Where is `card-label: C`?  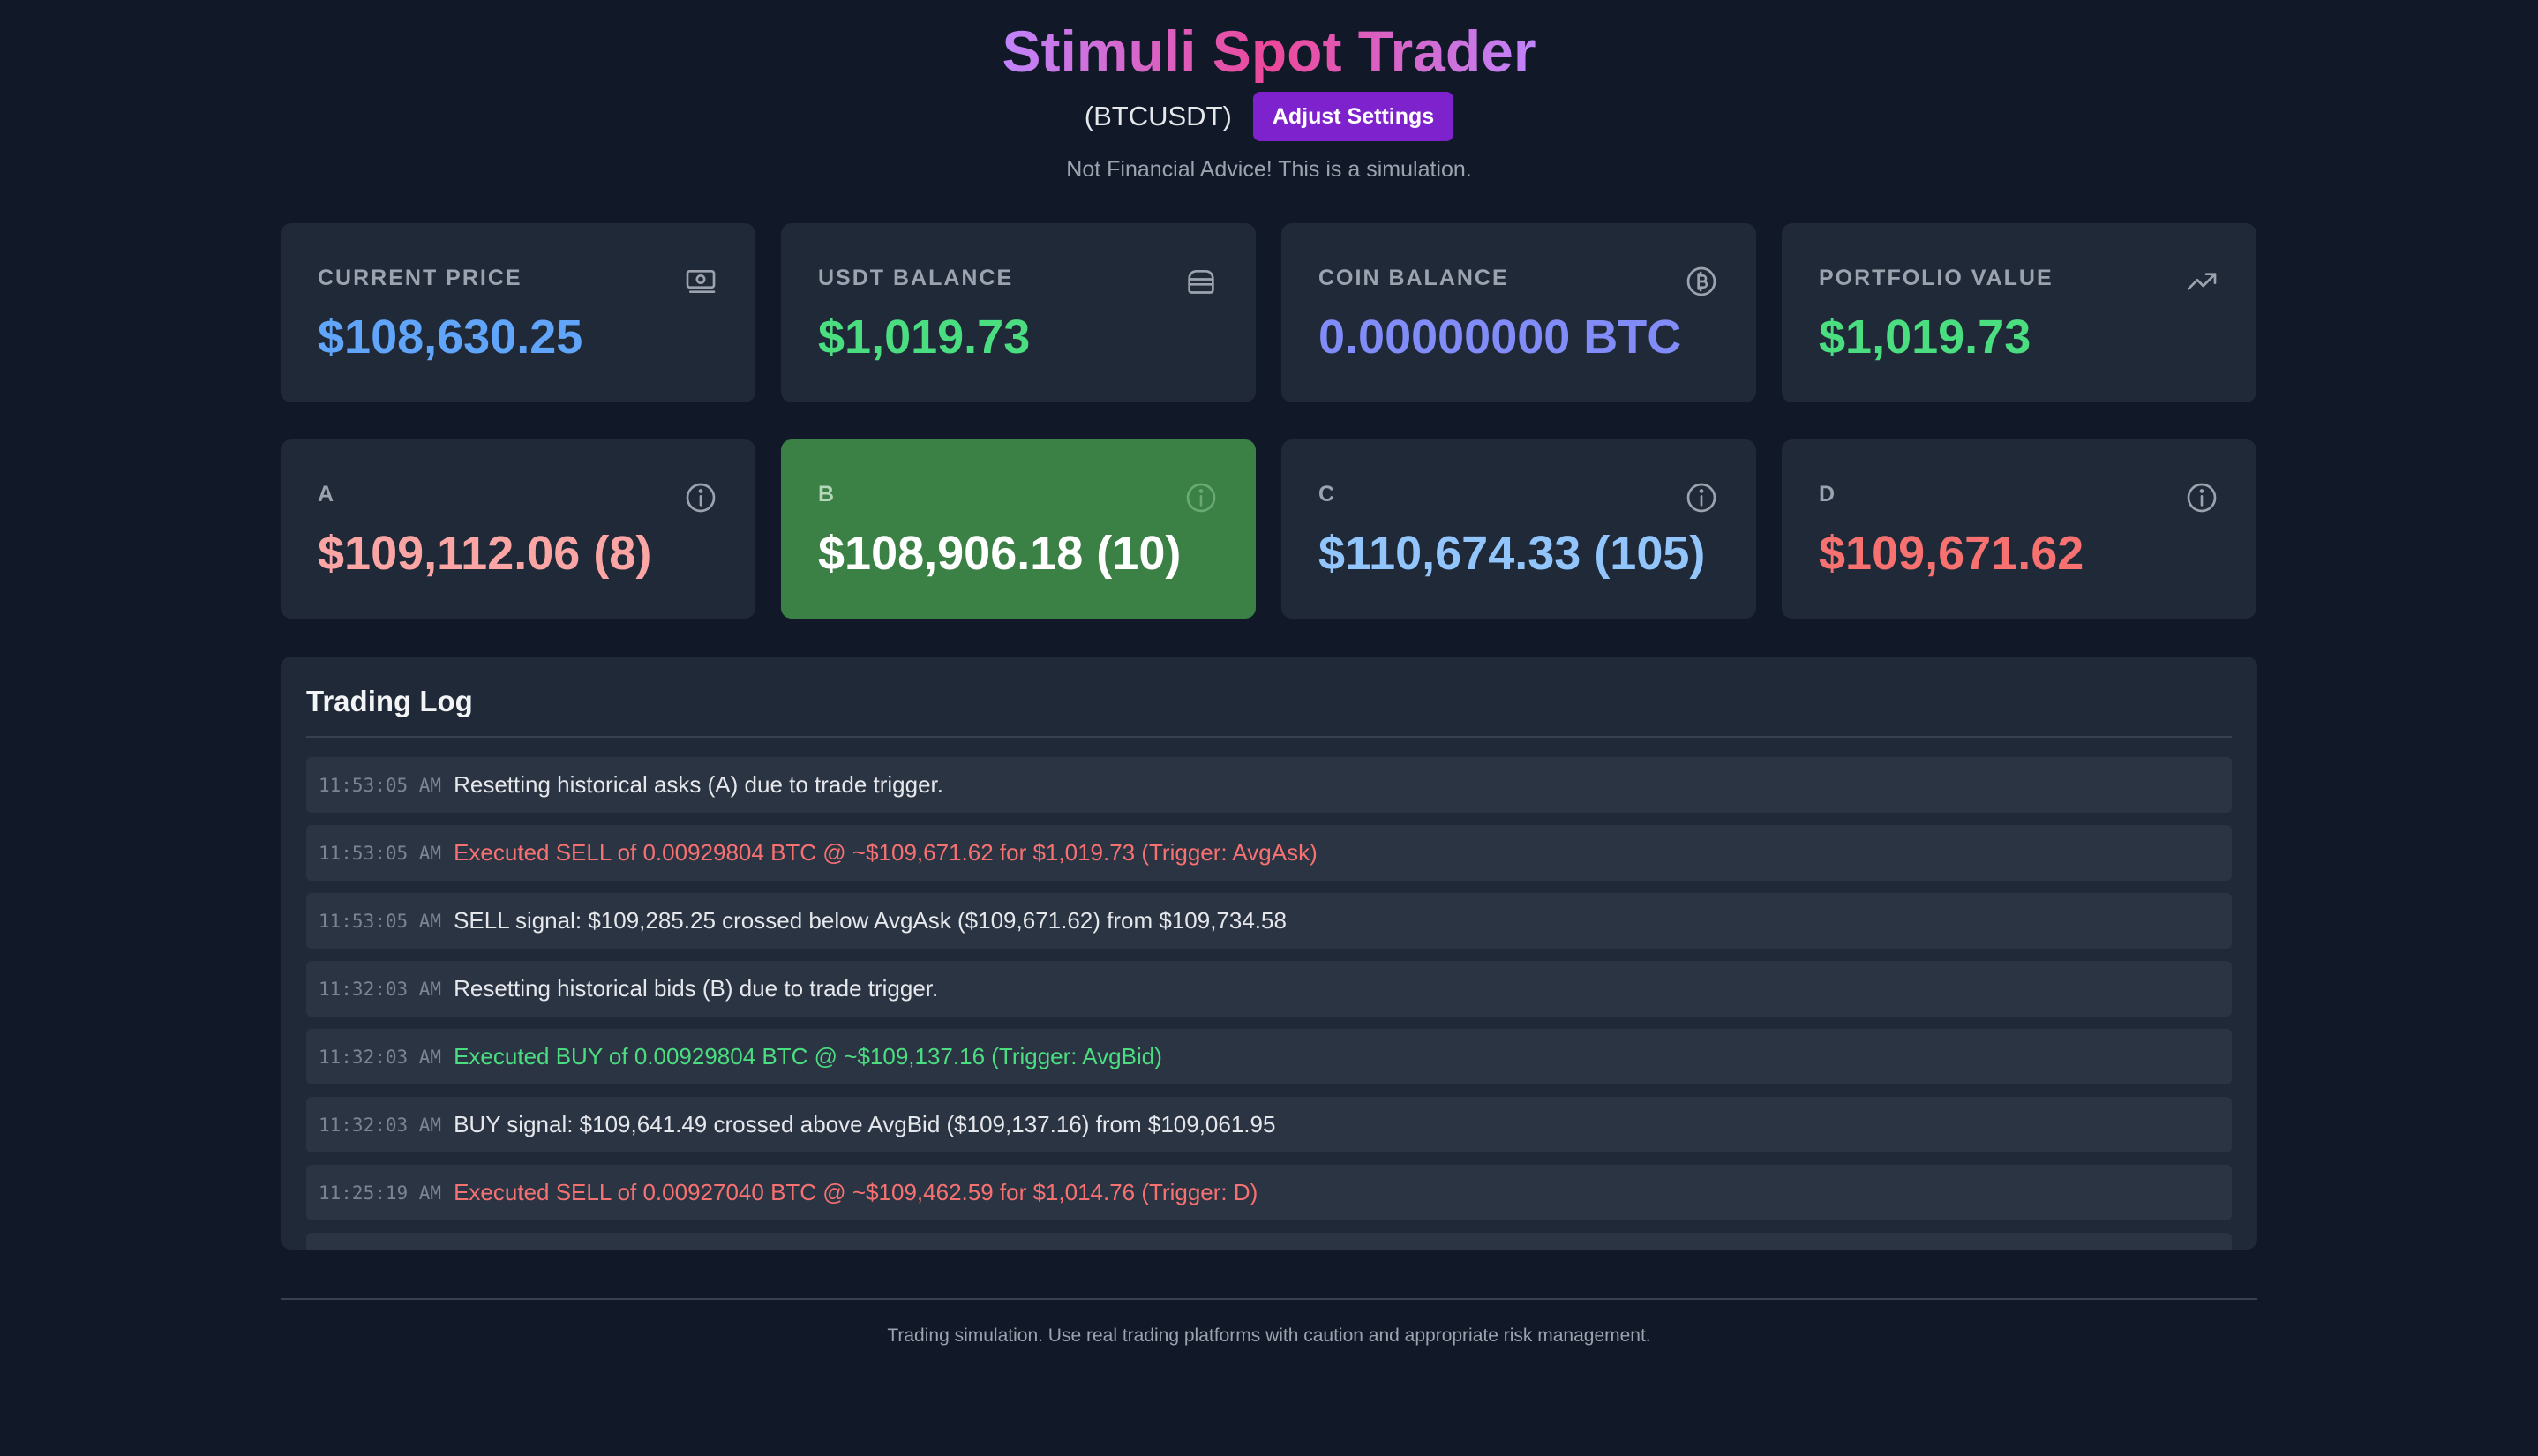 card-label: C is located at coordinates (1328, 495).